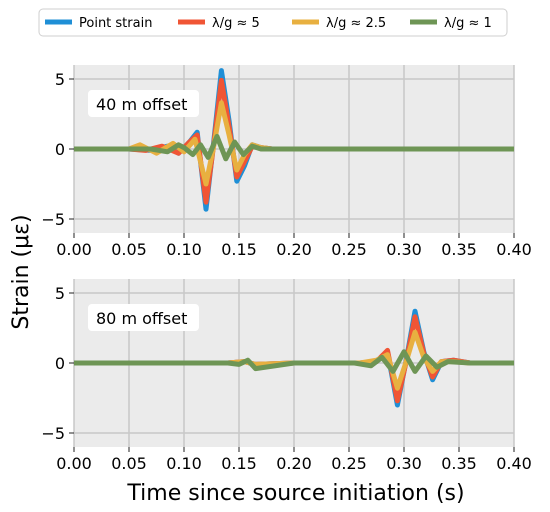  I want to click on offset-annotation: 40 m offset, so click(143, 103).